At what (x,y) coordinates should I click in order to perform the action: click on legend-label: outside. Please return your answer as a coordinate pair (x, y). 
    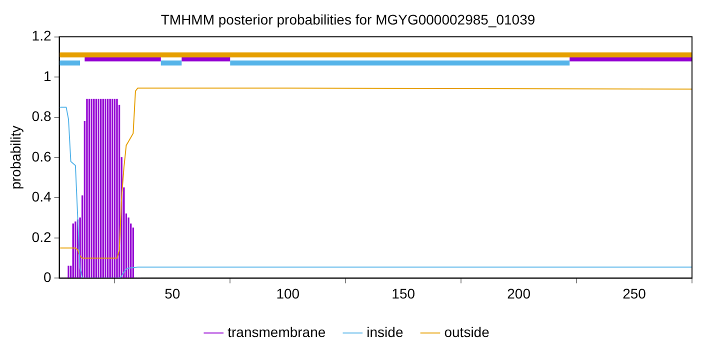
    Looking at the image, I should click on (467, 332).